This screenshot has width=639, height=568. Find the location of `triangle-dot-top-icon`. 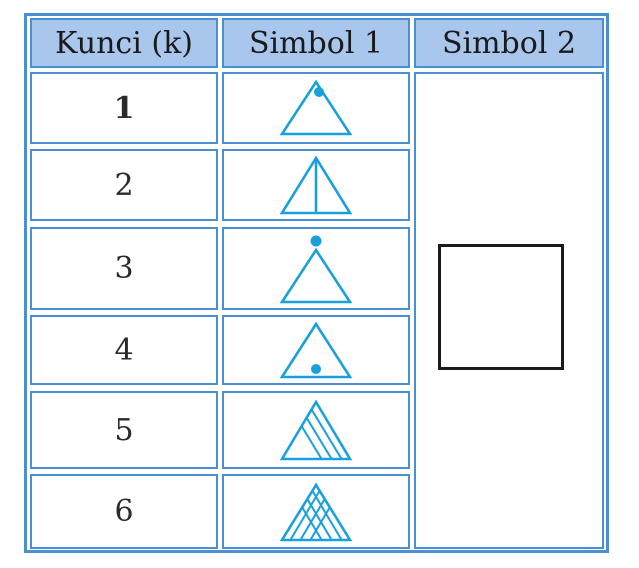

triangle-dot-top-icon is located at coordinates (316, 107).